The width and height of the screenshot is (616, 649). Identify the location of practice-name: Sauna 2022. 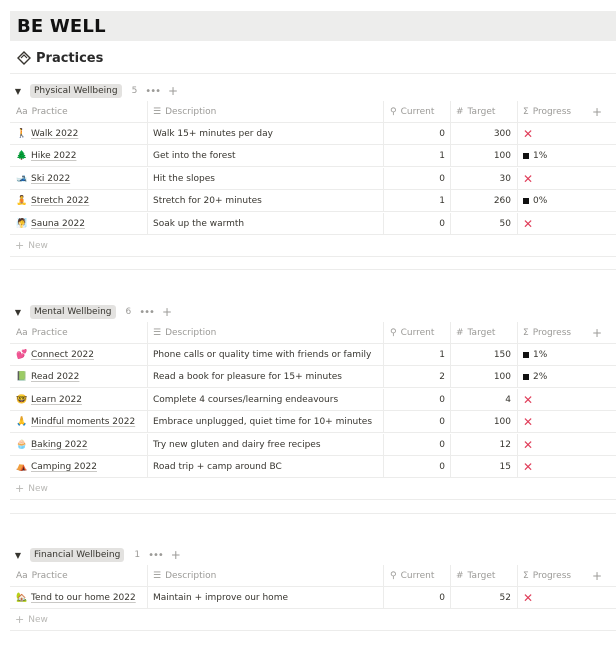
(58, 223).